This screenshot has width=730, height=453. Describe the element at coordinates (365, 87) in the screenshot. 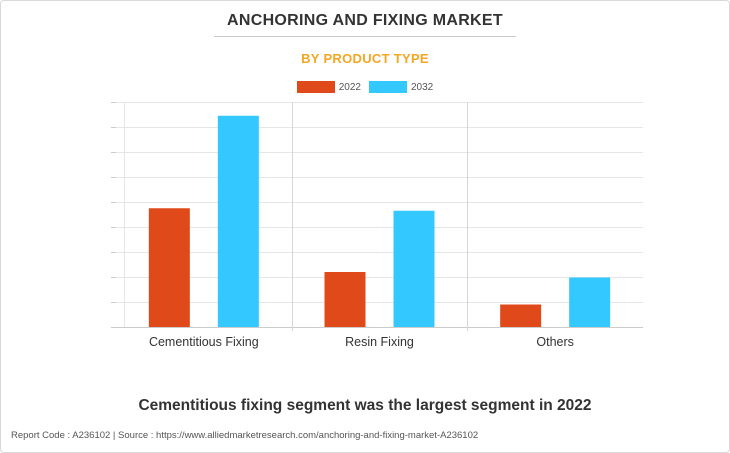

I see `chart-legend: 2022 2032` at that location.